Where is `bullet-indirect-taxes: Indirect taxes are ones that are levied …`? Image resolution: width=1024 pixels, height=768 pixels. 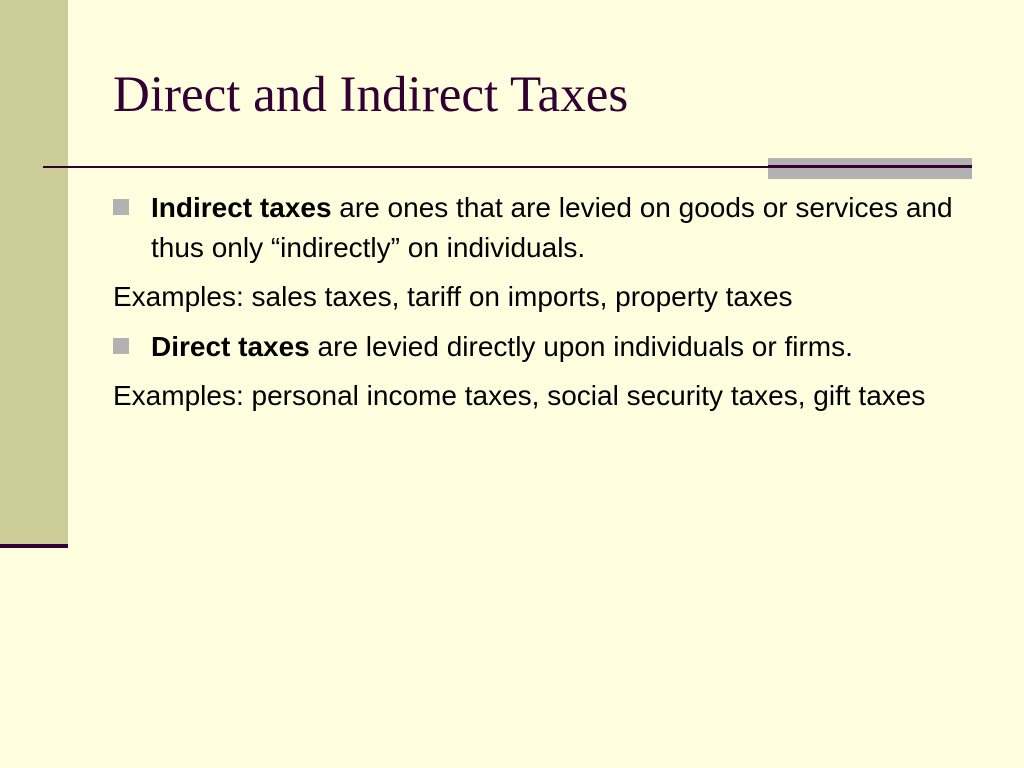 bullet-indirect-taxes: Indirect taxes are ones that are levied … is located at coordinates (543, 227).